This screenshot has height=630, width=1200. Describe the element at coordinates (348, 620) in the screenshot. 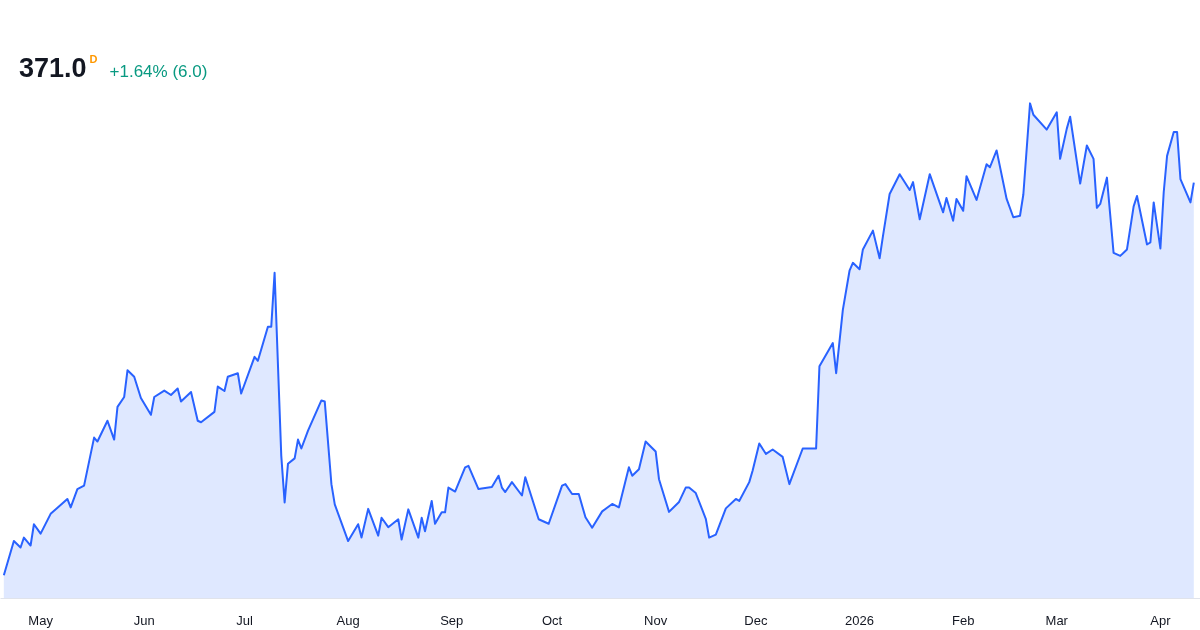

I see `x-tick-label: Aug` at that location.